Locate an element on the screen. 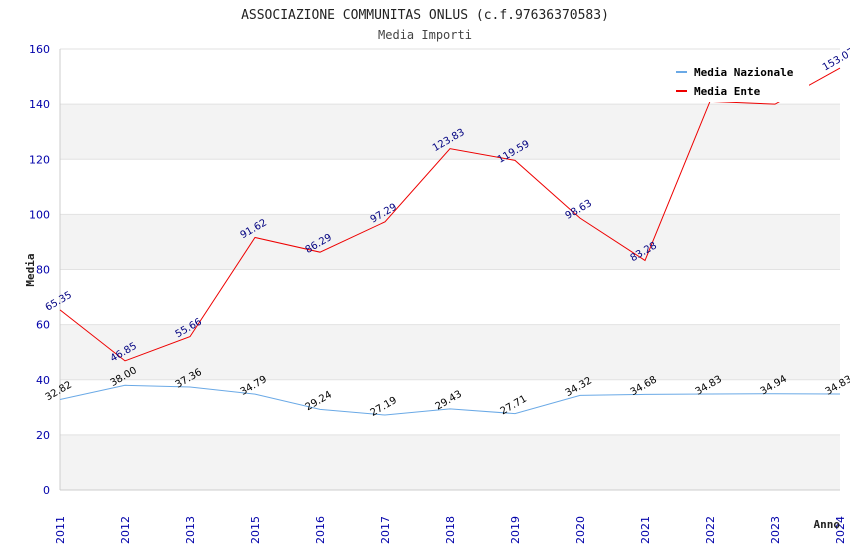  chart-subtitle: Media Importi is located at coordinates (425, 35).